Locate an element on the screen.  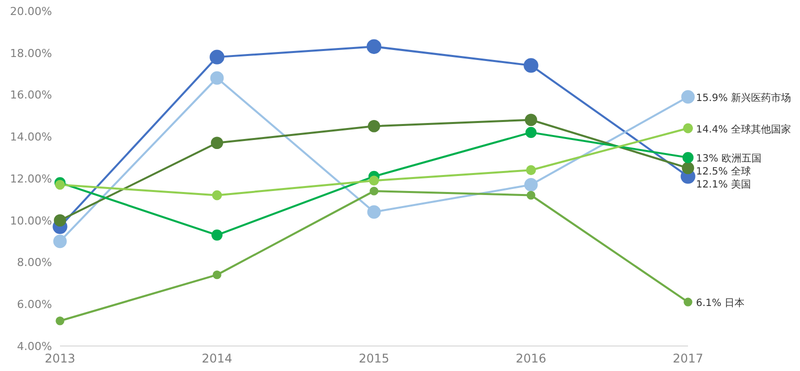
y-tick-label: 16.00% is located at coordinates (31, 95).